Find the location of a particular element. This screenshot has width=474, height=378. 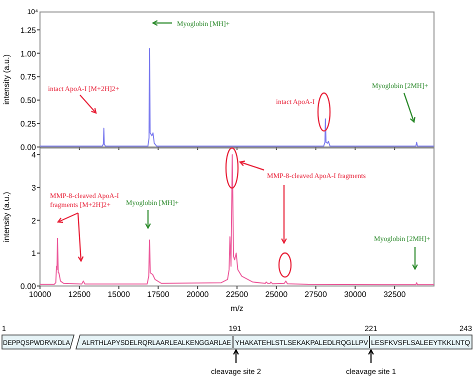

x-tick-label: 32500 is located at coordinates (394, 294).